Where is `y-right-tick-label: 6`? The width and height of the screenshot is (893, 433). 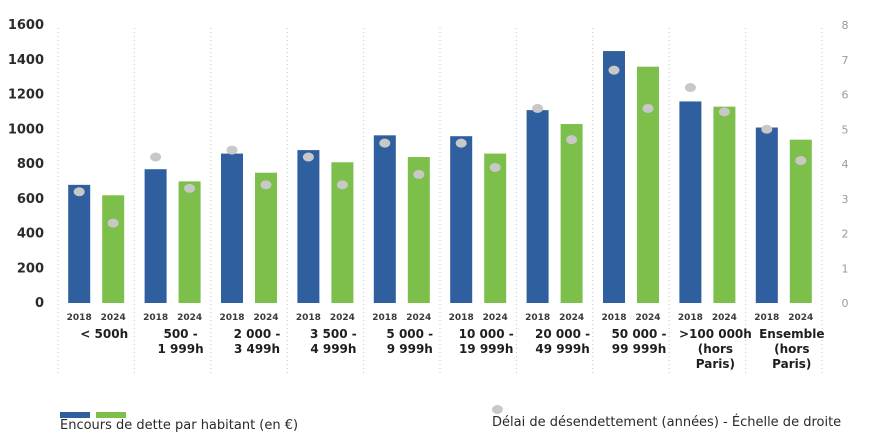 y-right-tick-label: 6 is located at coordinates (845, 95).